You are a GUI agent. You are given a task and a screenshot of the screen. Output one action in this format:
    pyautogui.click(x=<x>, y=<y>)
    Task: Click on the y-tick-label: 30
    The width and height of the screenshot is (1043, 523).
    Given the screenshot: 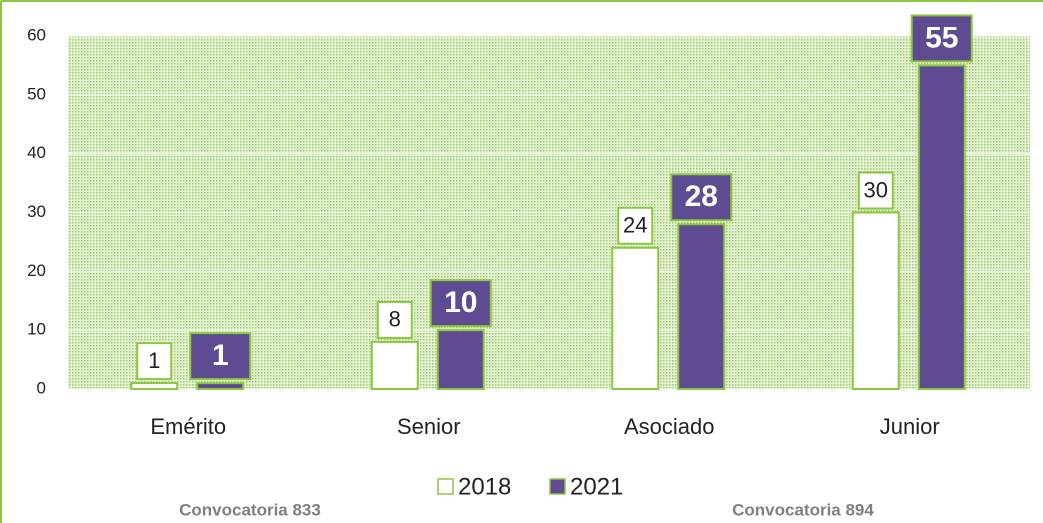 What is the action you would take?
    pyautogui.click(x=36, y=211)
    